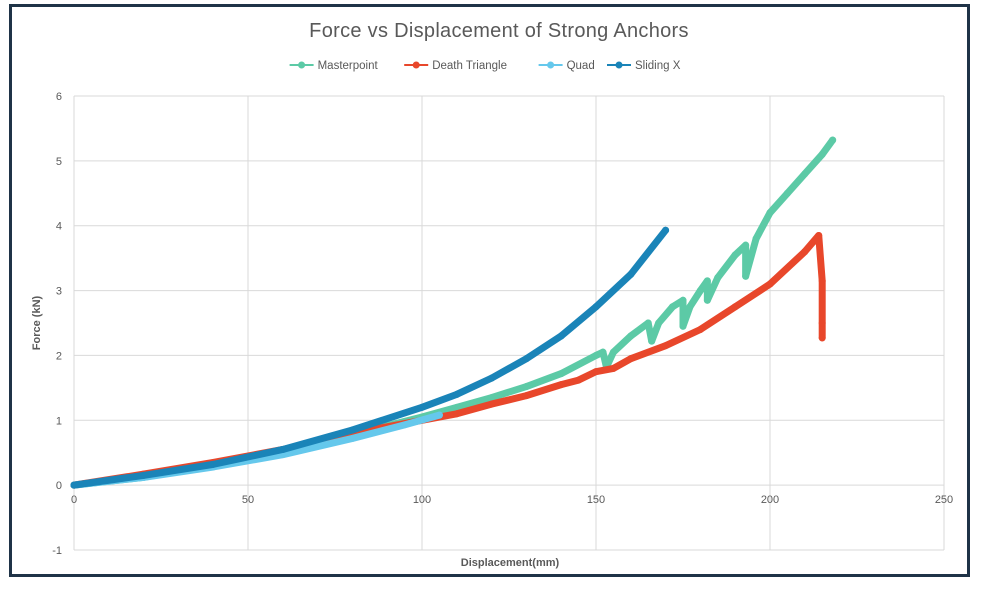  Describe the element at coordinates (944, 500) in the screenshot. I see `x-tick-label: 250` at that location.